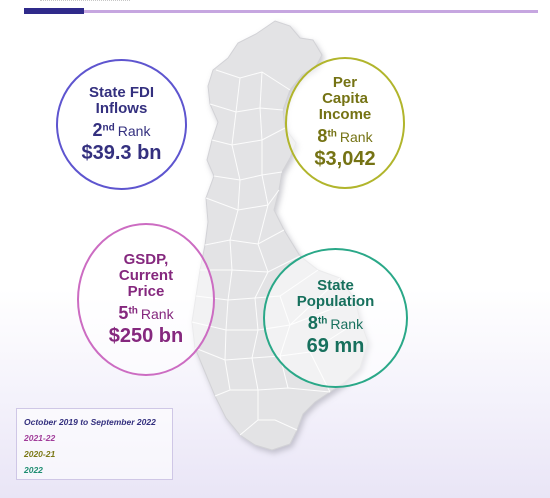 This screenshot has width=550, height=498. I want to click on fdi-bubble: State FDI Inflows 2nd Rank $39.3 bn, so click(121, 124).